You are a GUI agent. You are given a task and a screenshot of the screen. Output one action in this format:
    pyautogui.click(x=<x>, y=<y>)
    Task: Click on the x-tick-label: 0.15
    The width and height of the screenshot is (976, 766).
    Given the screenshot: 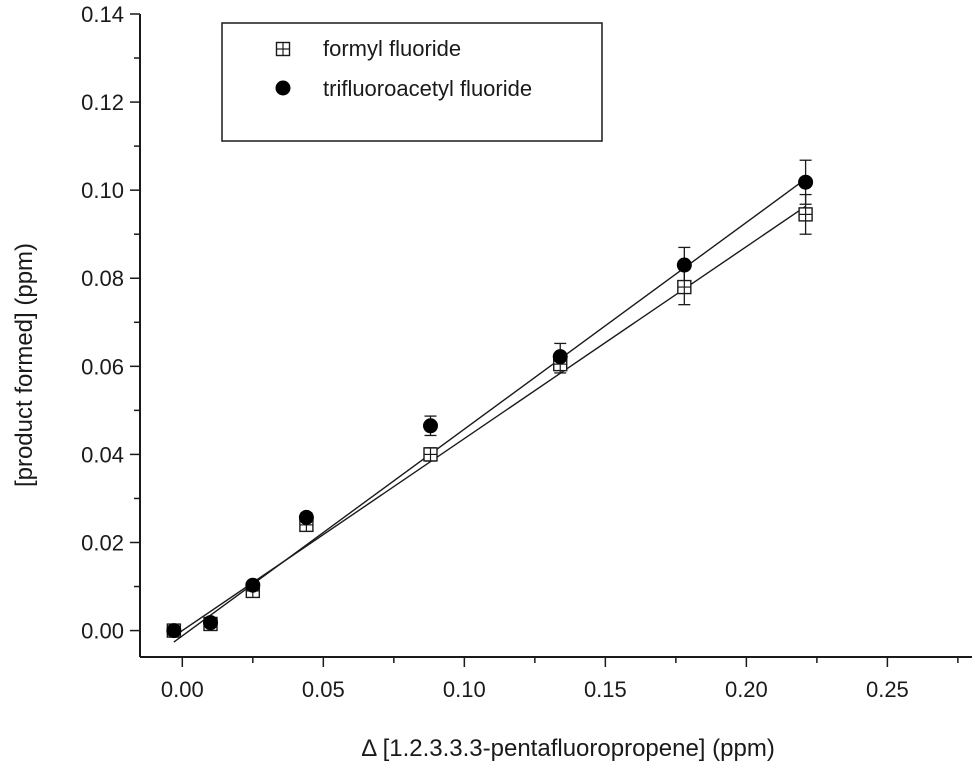 What is the action you would take?
    pyautogui.click(x=605, y=689)
    